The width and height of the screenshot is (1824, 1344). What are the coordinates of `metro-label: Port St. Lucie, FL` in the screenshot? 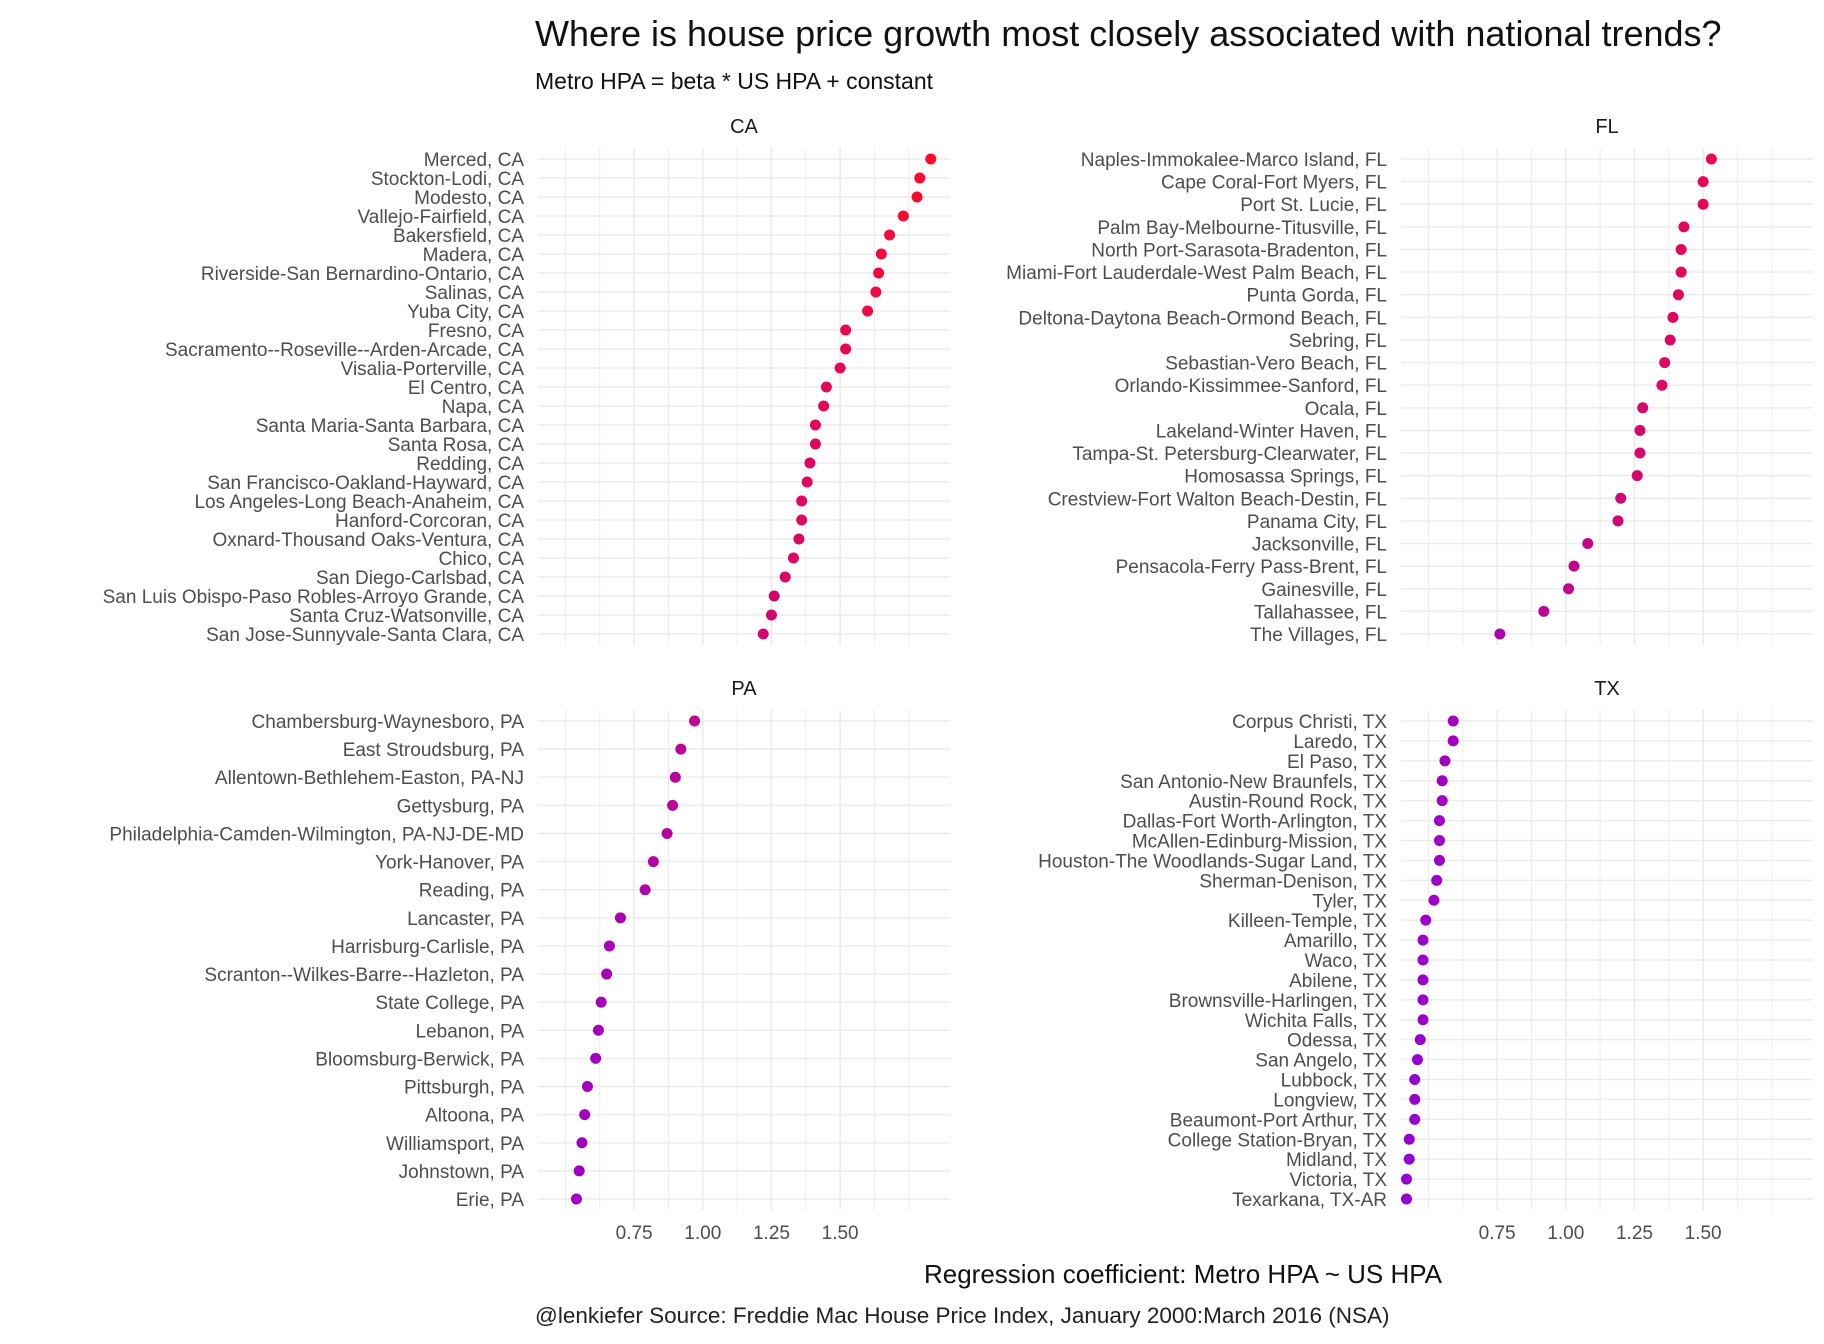 It's located at (1313, 205).